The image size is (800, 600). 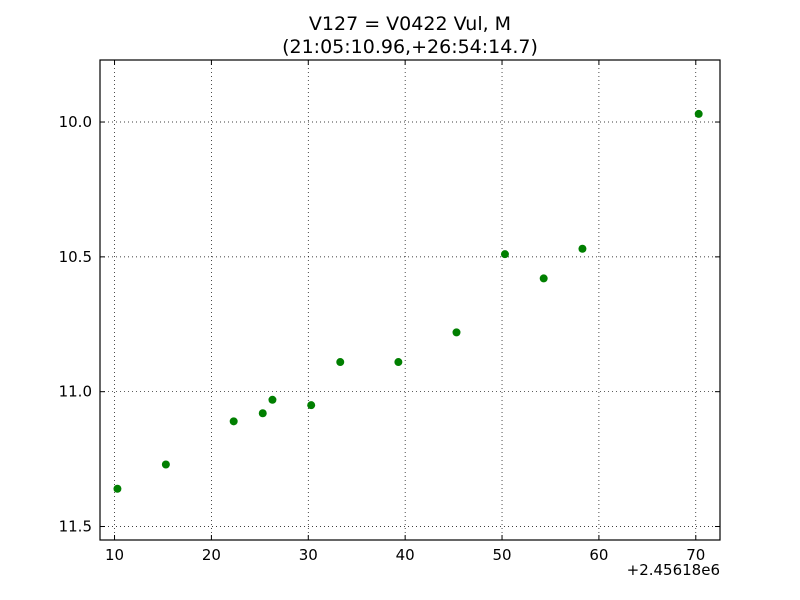 I want to click on y-tick-label: 10.0, so click(x=75, y=122).